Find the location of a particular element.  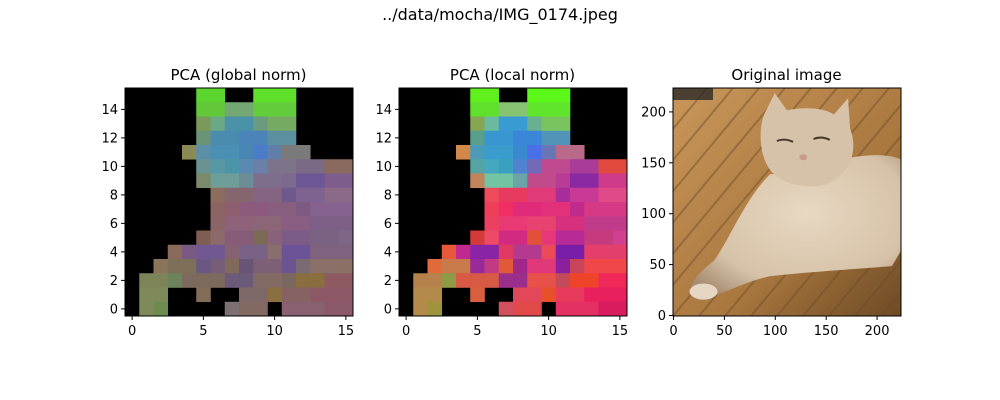

1-ytick-label: 6 is located at coordinates (388, 224).